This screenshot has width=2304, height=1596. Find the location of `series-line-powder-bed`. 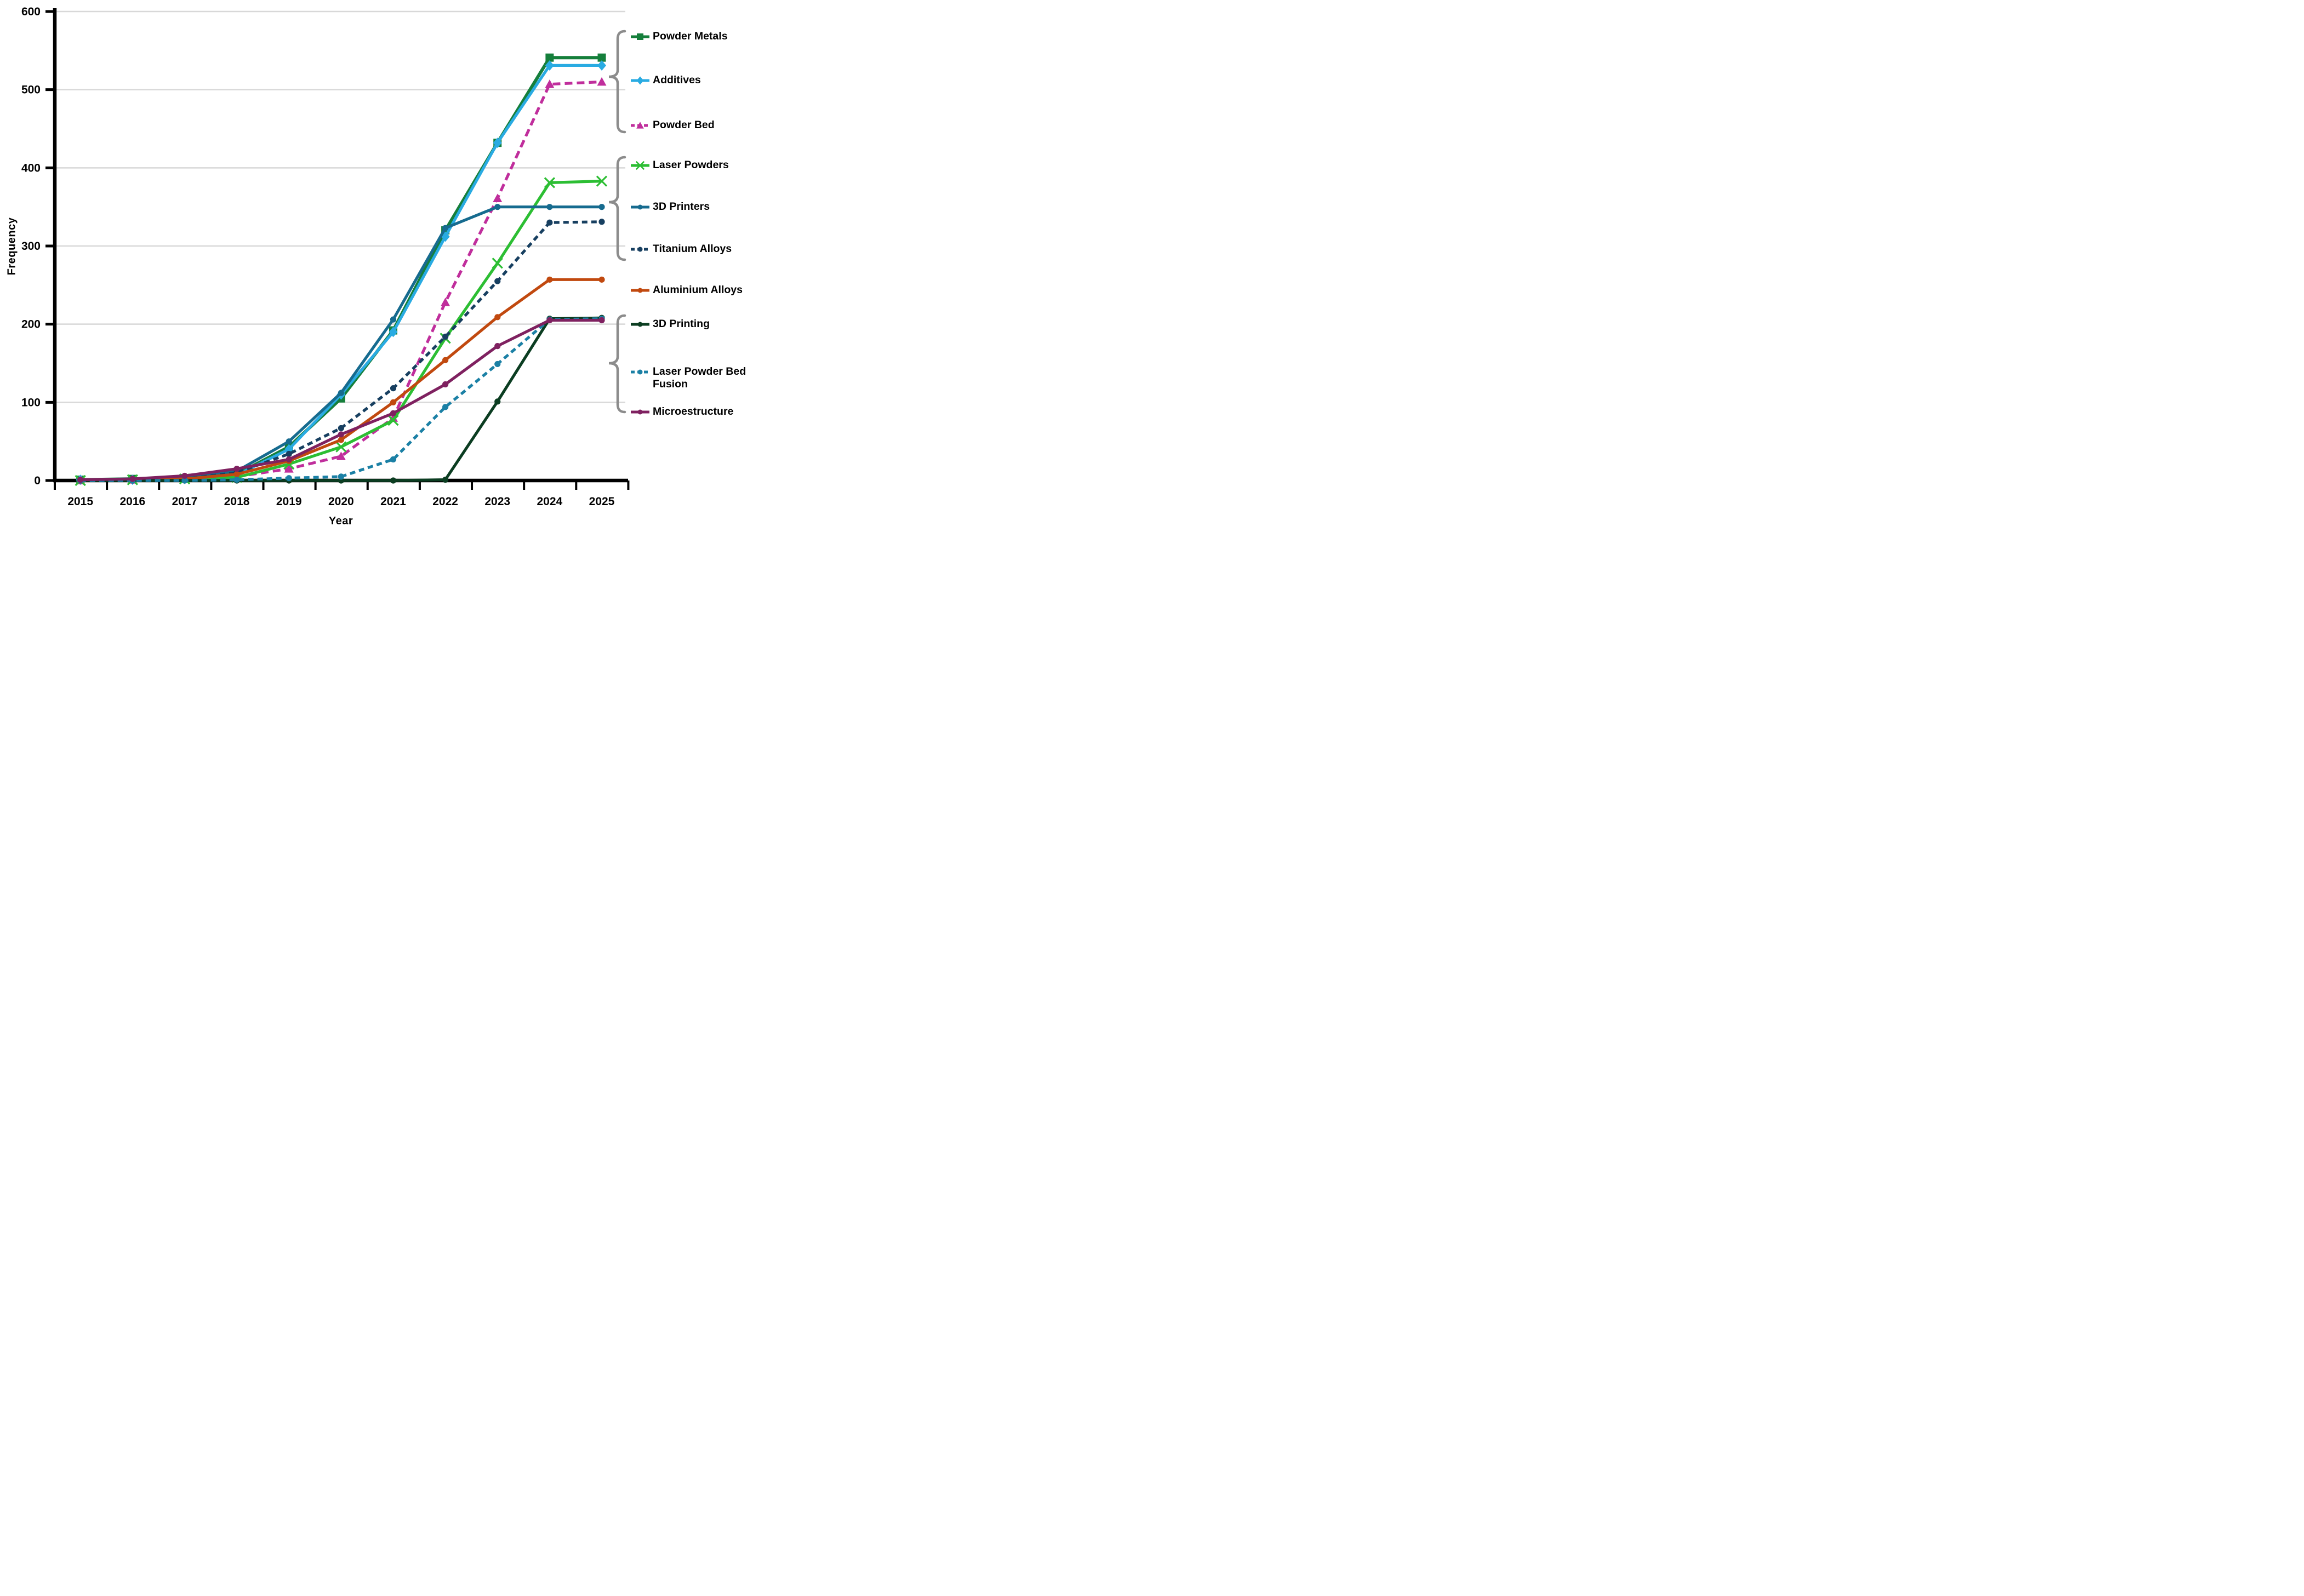

series-line-powder-bed is located at coordinates (341, 281).